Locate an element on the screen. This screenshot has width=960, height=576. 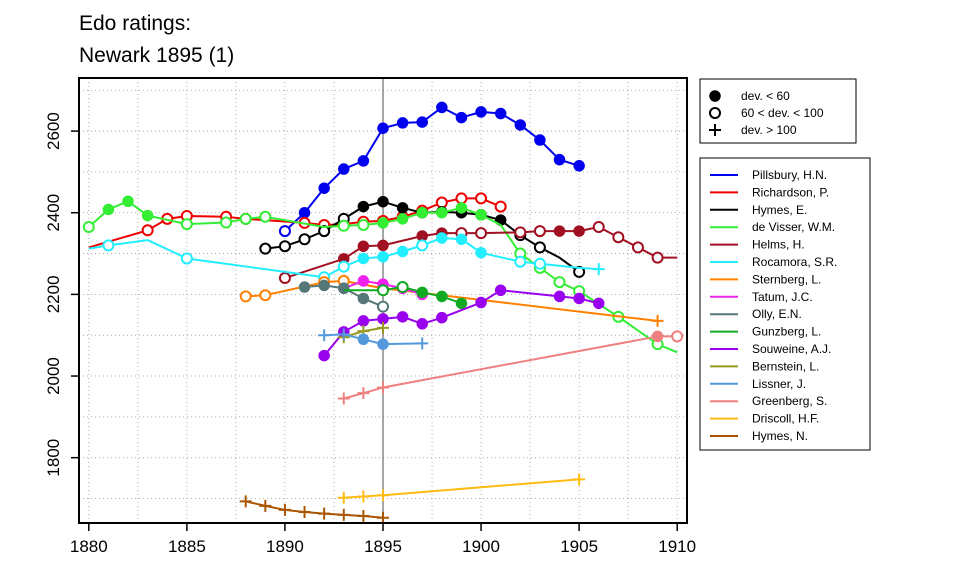
legend-label: Greenberg, S. is located at coordinates (789, 401).